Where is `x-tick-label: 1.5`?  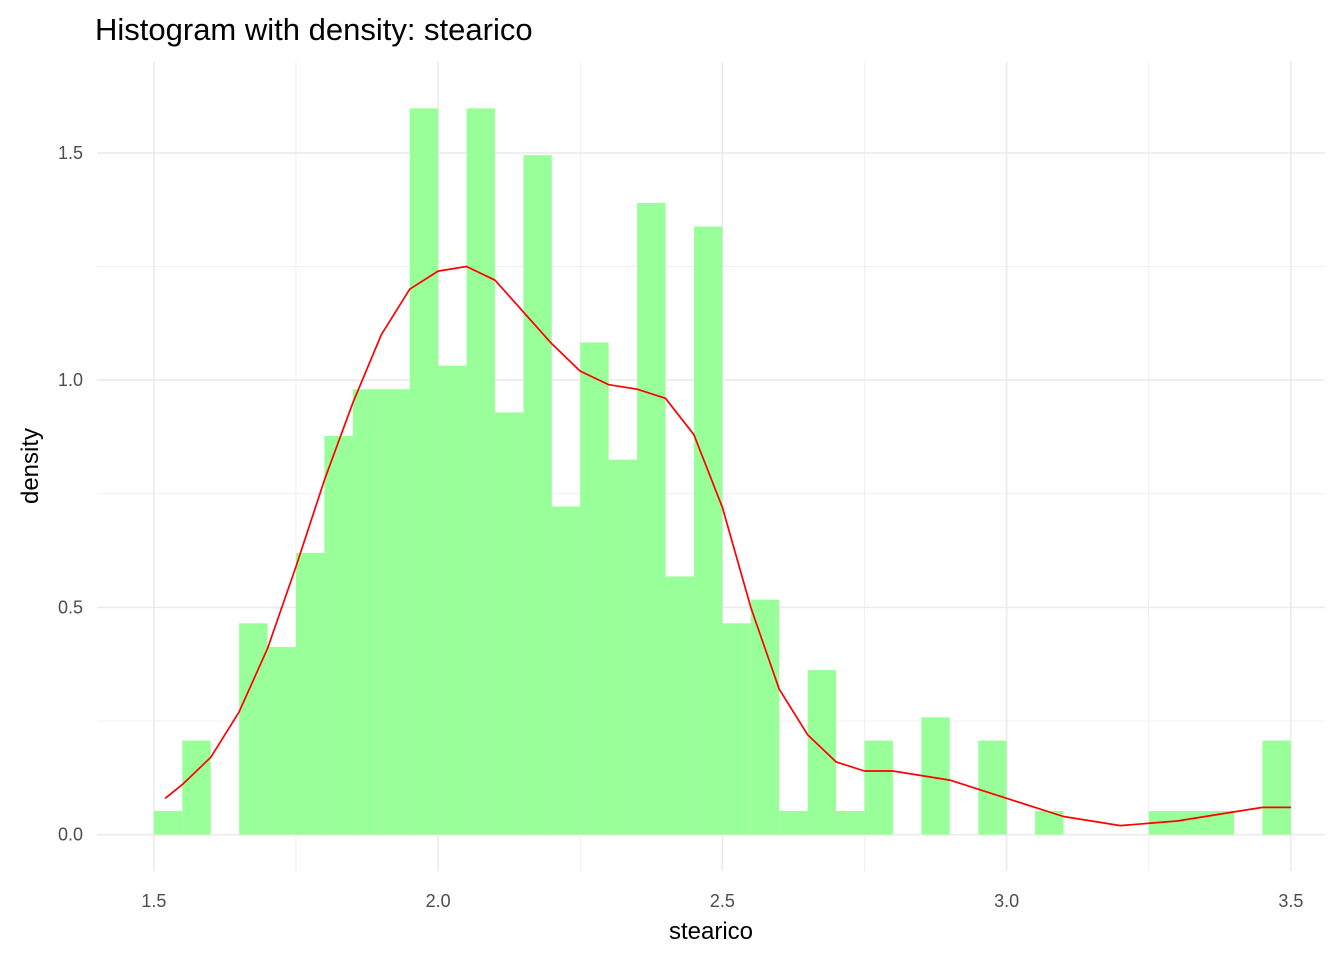
x-tick-label: 1.5 is located at coordinates (153, 901).